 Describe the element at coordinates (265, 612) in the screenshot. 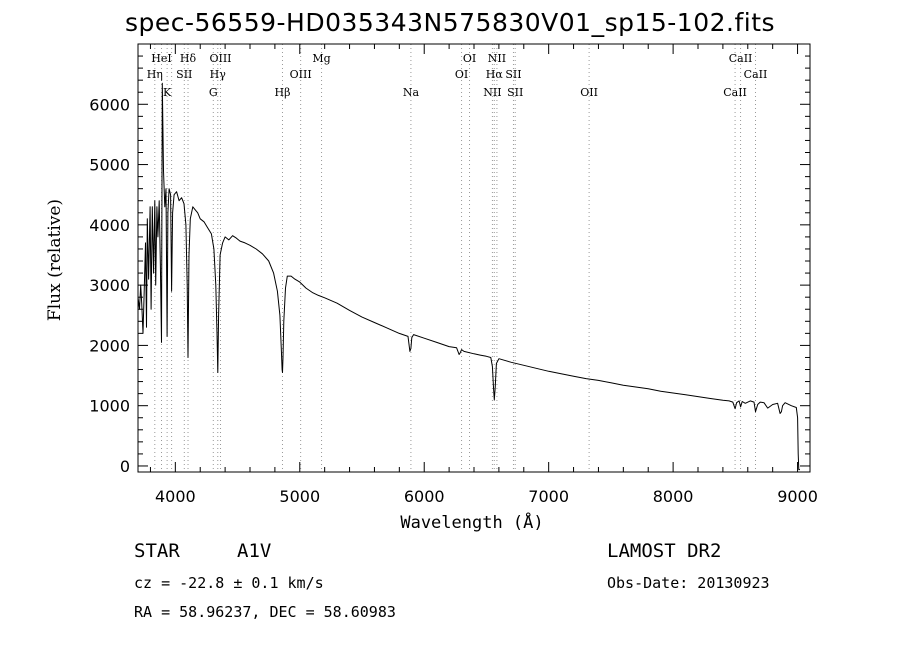

I see `sky-coordinates: RA = 58.96237, DEC = 58.60983` at that location.